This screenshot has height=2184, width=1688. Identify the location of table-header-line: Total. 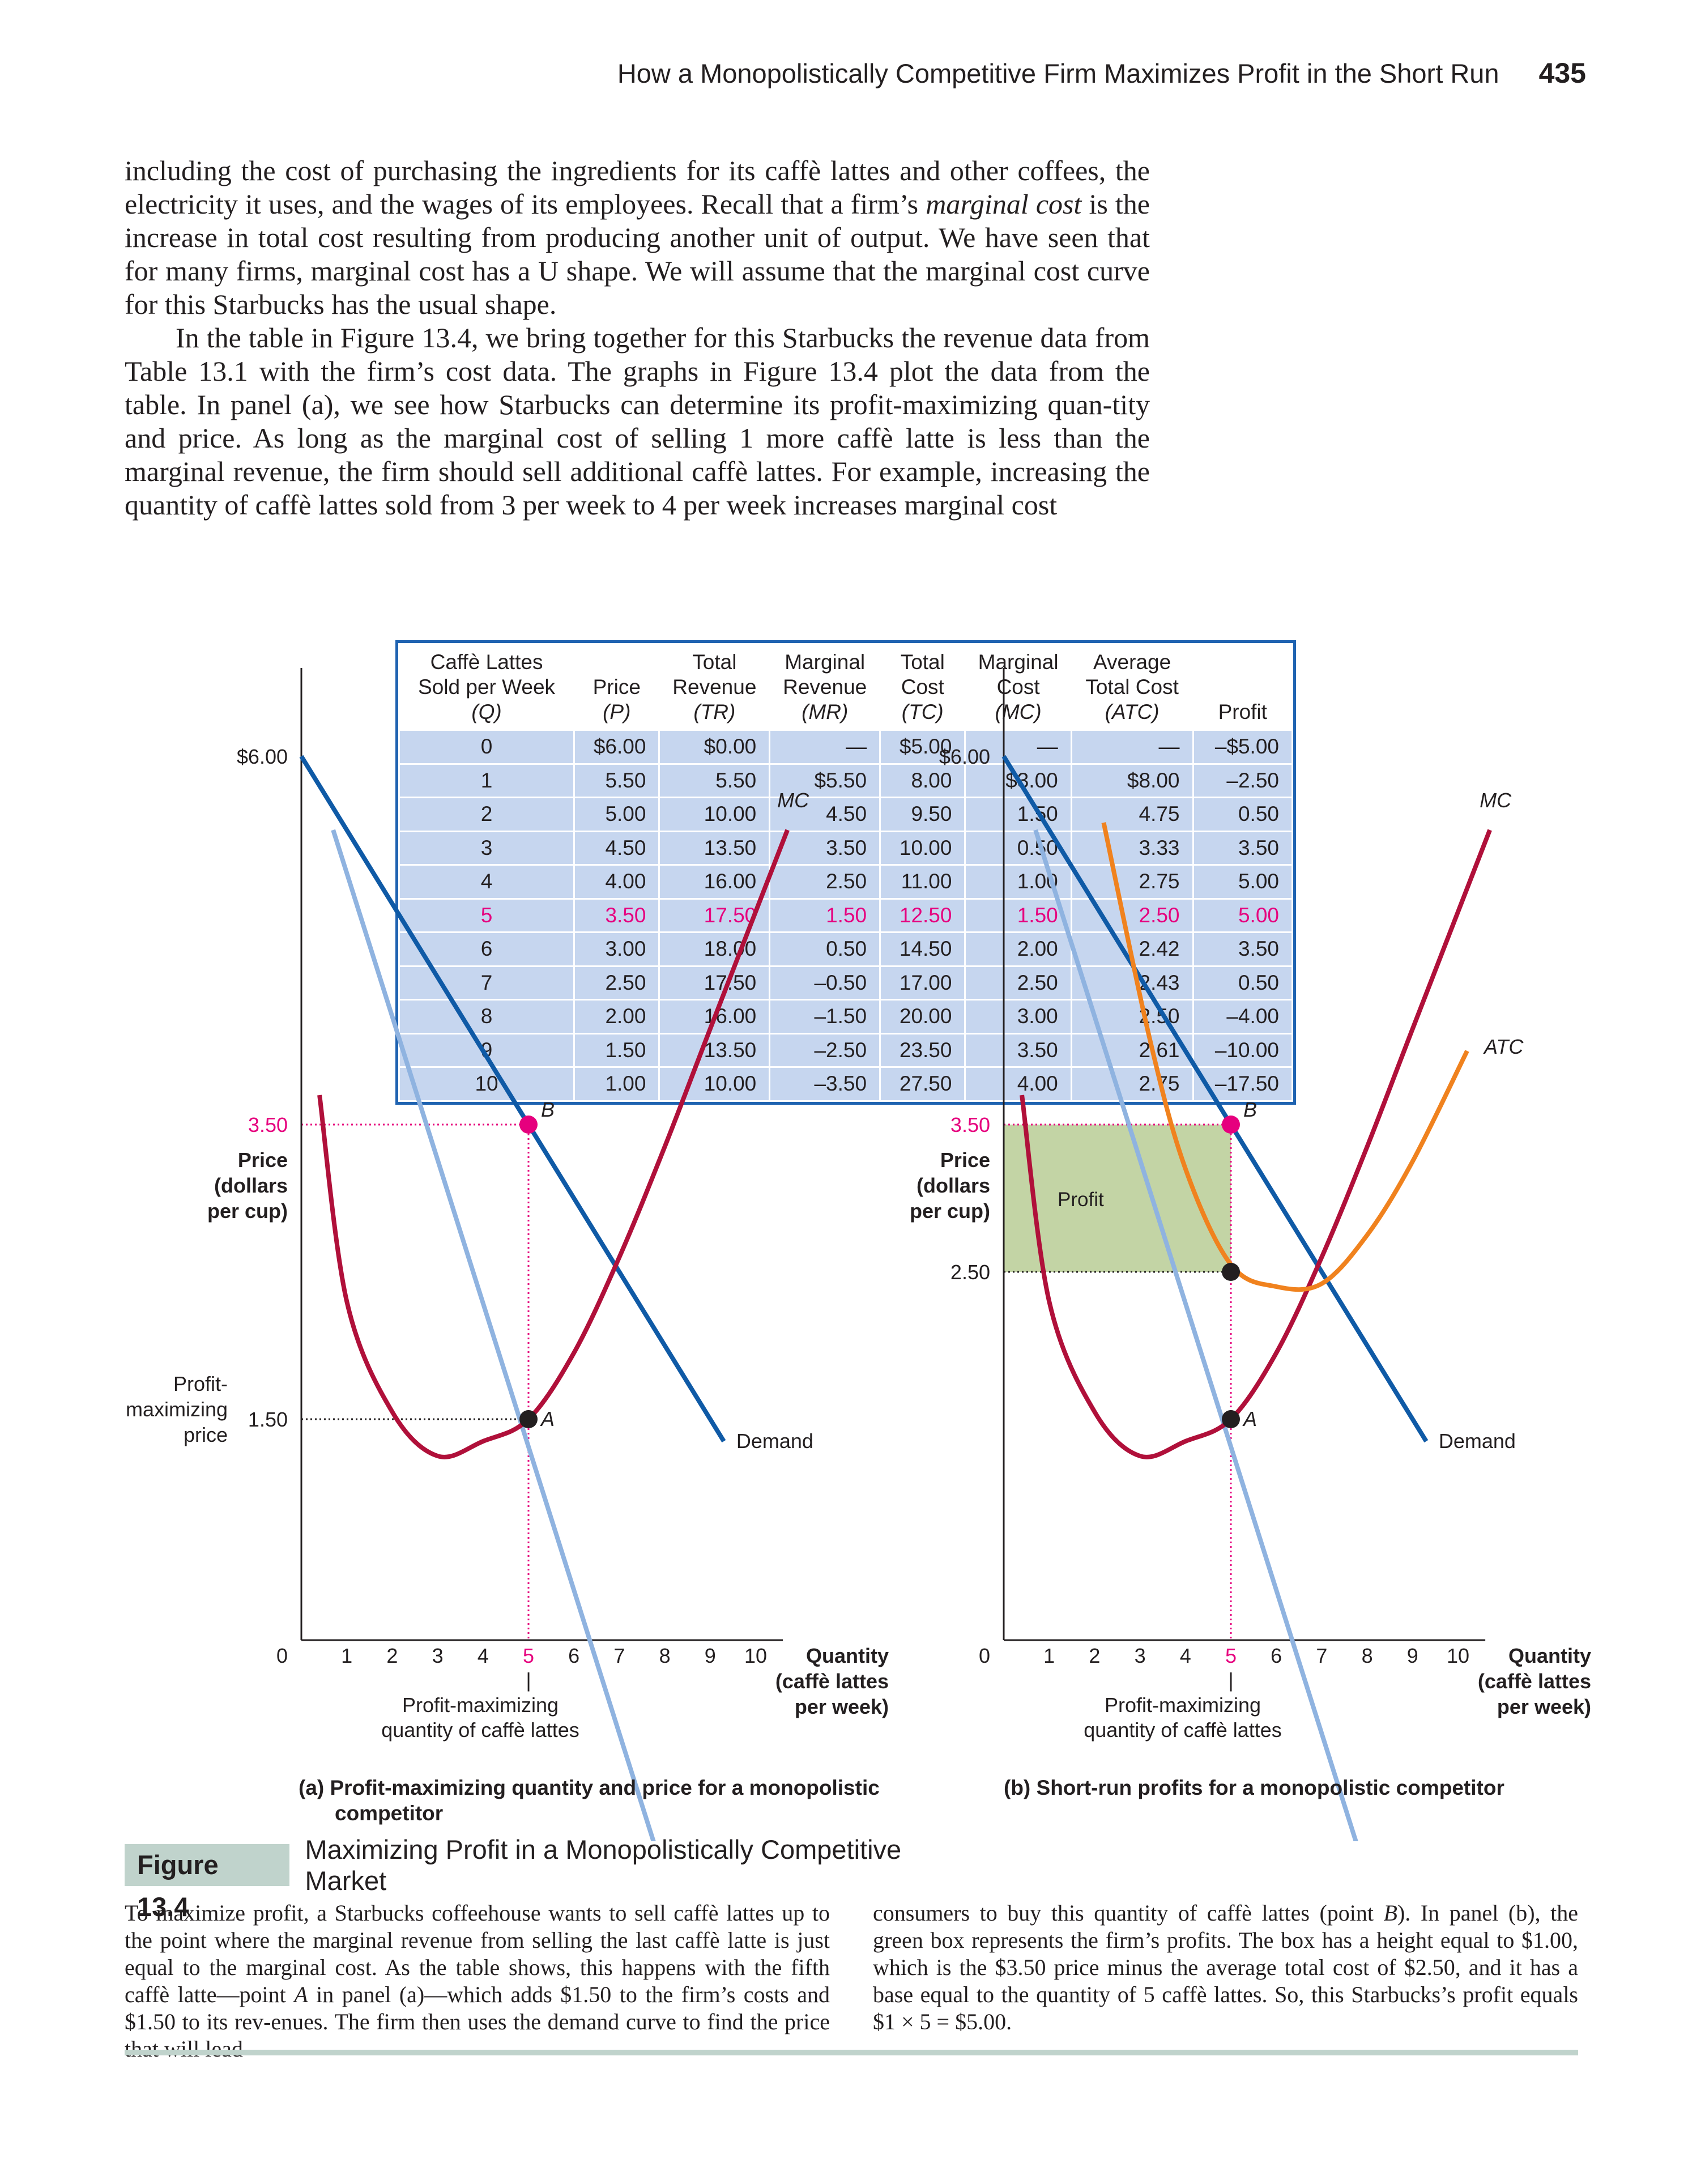
(715, 662).